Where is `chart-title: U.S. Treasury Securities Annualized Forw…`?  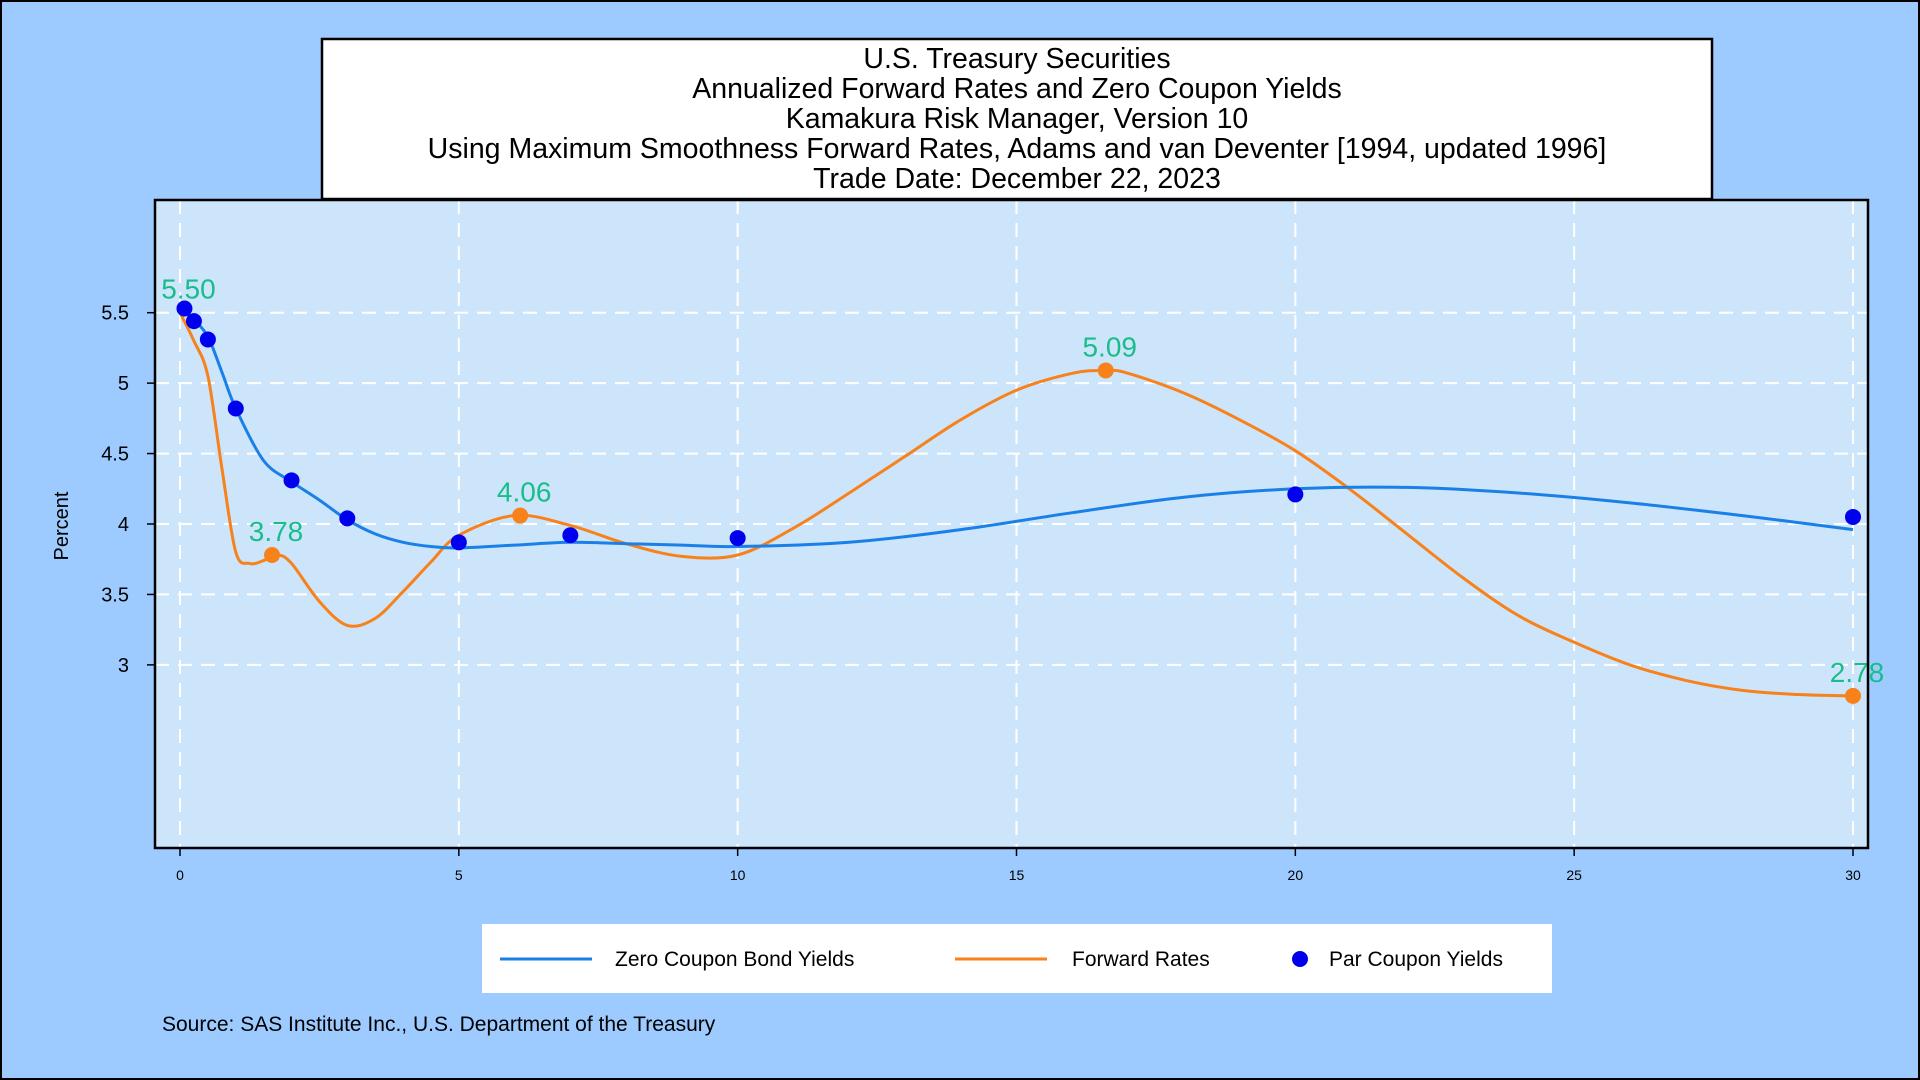 chart-title: U.S. Treasury Securities Annualized Forw… is located at coordinates (1017, 119).